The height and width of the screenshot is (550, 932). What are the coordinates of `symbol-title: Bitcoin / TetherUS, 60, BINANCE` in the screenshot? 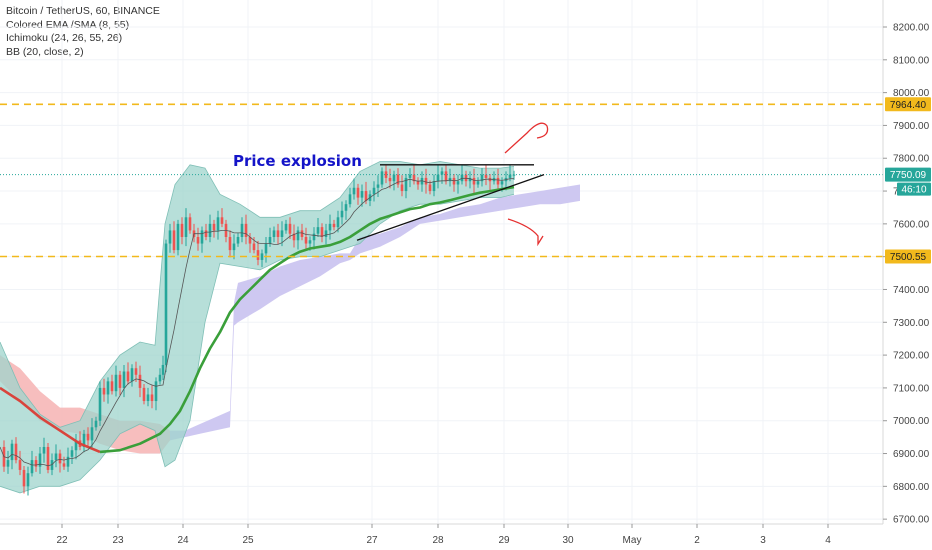 It's located at (83, 11).